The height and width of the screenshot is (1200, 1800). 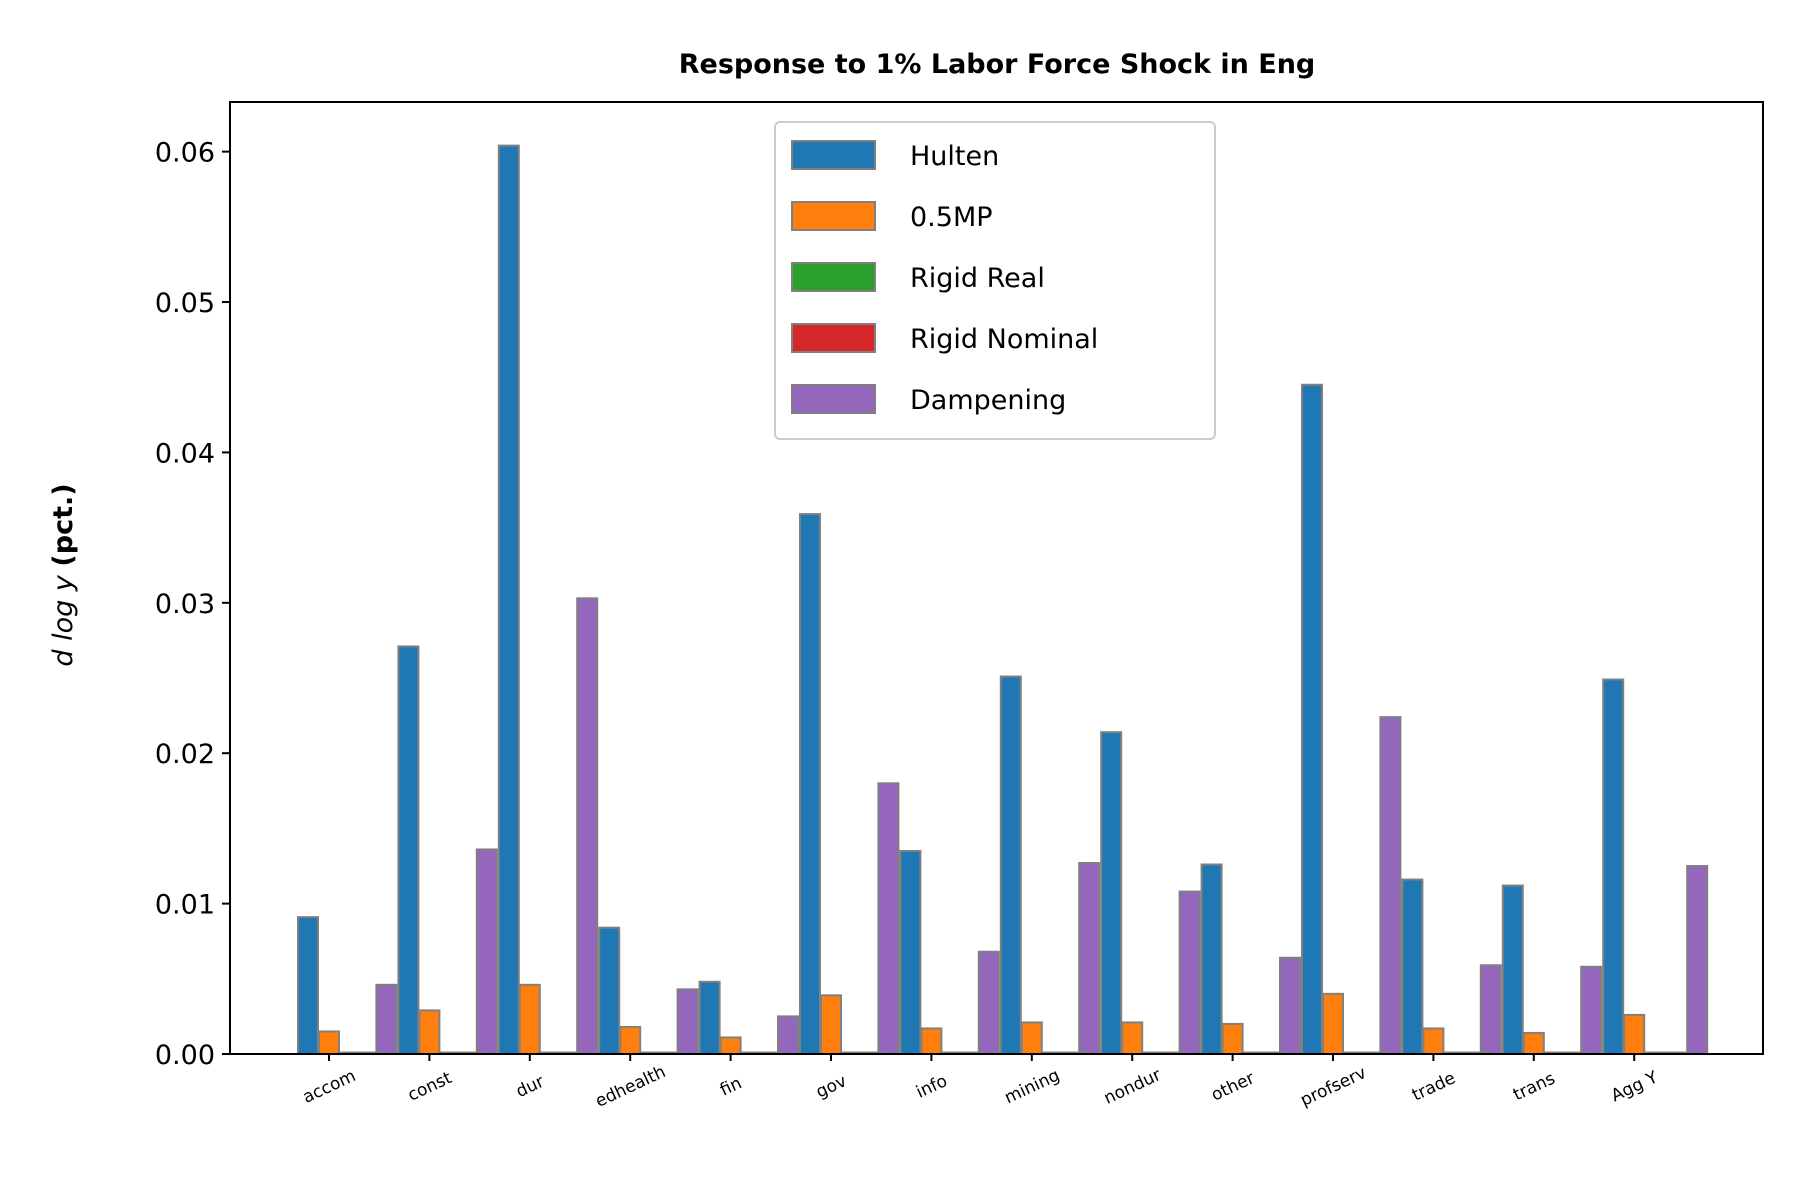 What do you see at coordinates (951, 217) in the screenshot?
I see `legend-label-0-5mp: 0.5MP` at bounding box center [951, 217].